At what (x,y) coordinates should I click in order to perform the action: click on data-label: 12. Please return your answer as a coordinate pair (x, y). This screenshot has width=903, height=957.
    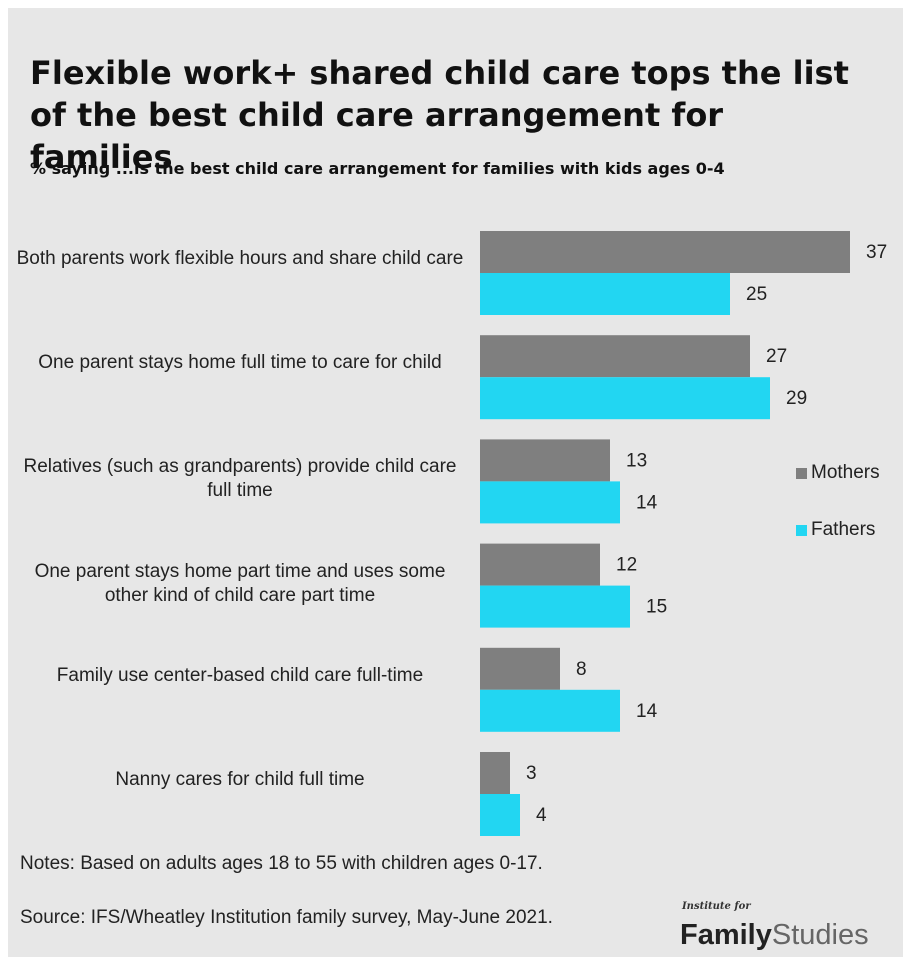
    Looking at the image, I should click on (626, 565).